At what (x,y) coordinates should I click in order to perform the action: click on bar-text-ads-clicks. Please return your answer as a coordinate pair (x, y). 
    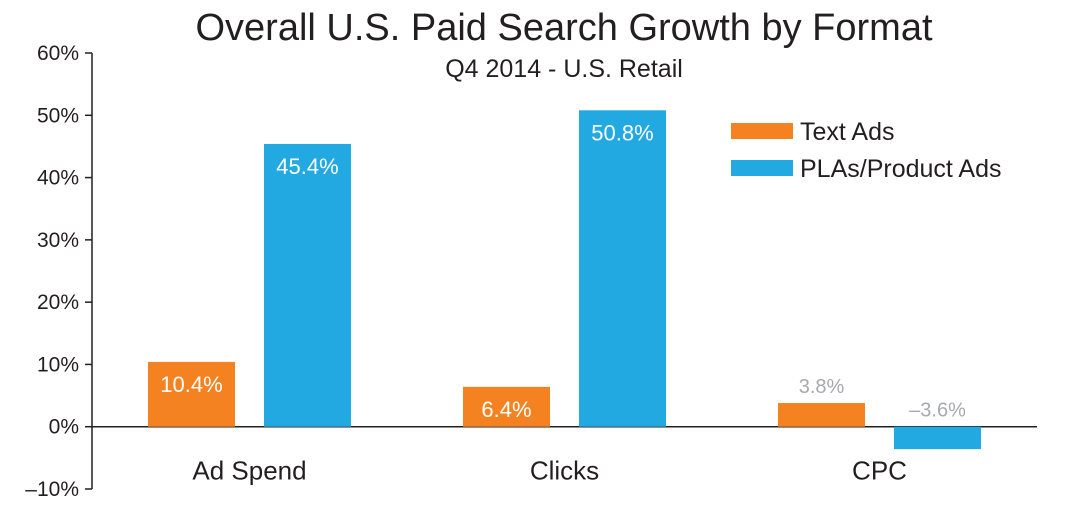
    Looking at the image, I should click on (506, 406).